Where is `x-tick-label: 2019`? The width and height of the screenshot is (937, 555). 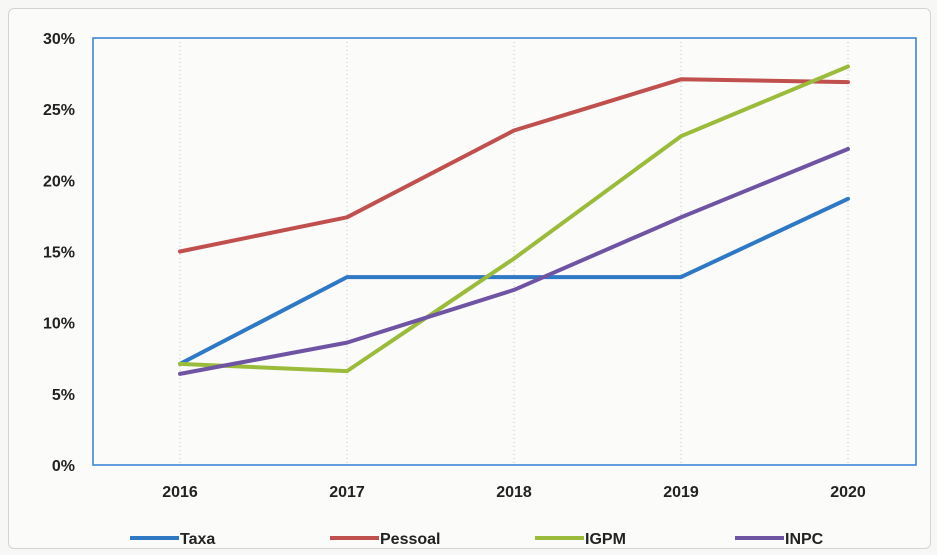
x-tick-label: 2019 is located at coordinates (681, 492).